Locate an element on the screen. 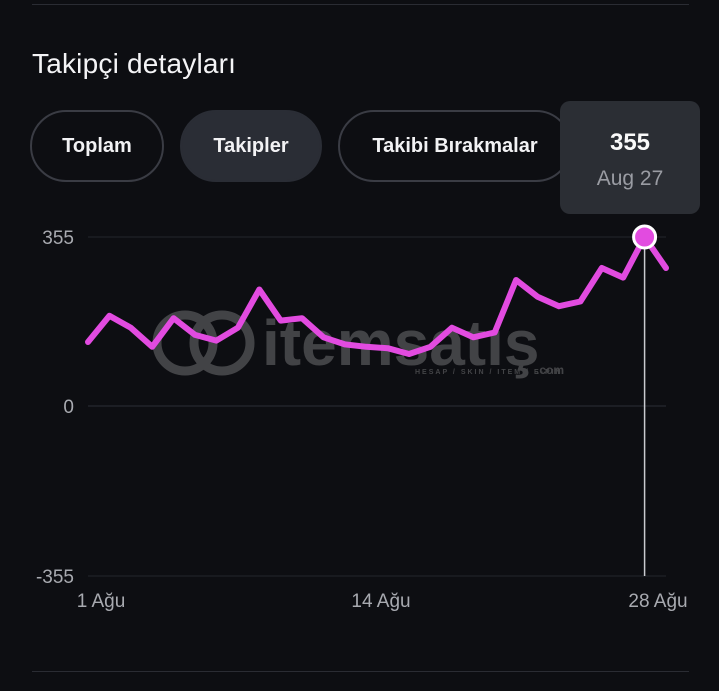 The height and width of the screenshot is (691, 719). y-tick-label-zero: 0 is located at coordinates (68, 407).